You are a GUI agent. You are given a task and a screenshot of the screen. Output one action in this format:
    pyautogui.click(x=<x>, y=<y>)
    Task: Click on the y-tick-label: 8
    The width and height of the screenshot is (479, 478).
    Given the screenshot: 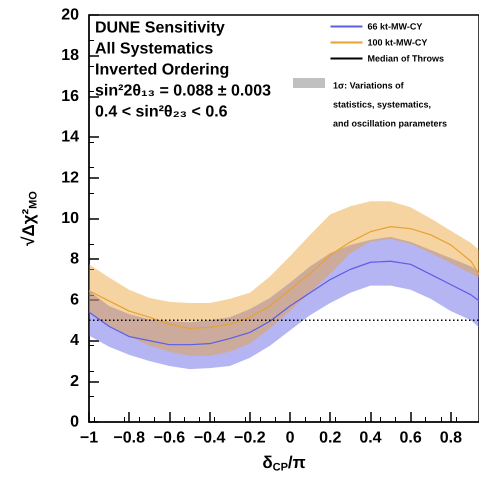 What is the action you would take?
    pyautogui.click(x=75, y=259)
    